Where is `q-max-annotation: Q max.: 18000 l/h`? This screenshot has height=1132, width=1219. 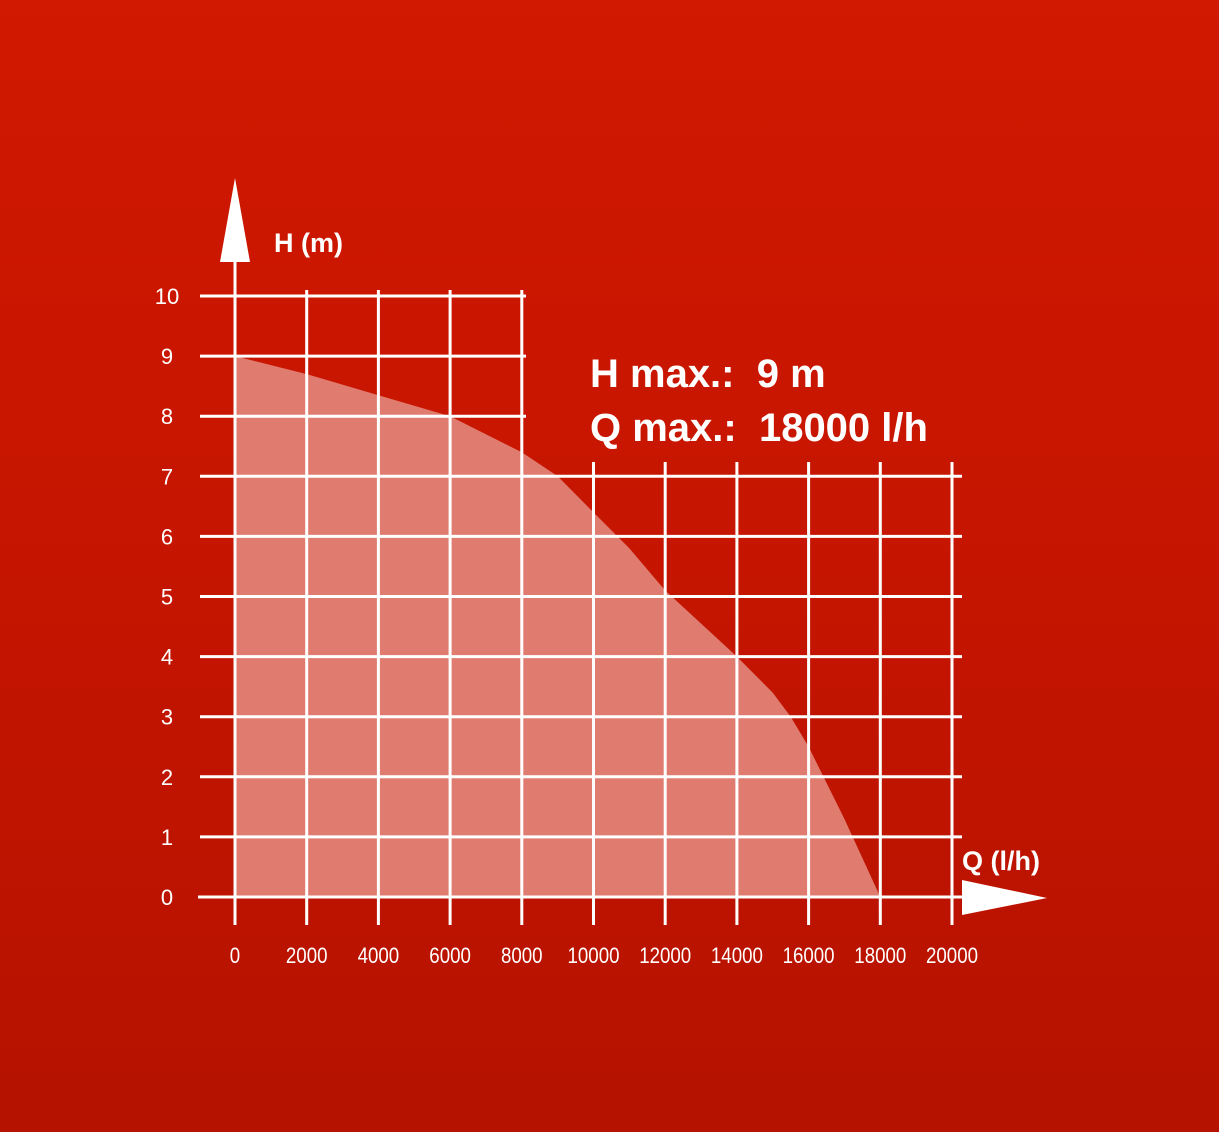 q-max-annotation: Q max.: 18000 l/h is located at coordinates (759, 428).